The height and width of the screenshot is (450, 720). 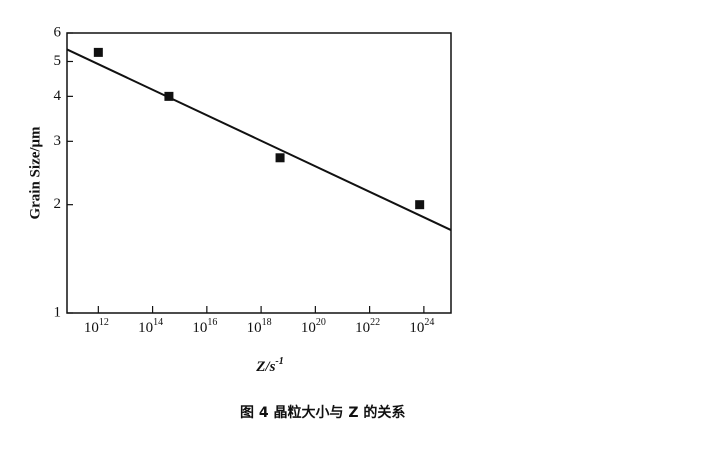 What do you see at coordinates (322, 412) in the screenshot?
I see `caption: 图 4 晶粒大小与 Z 的关系` at bounding box center [322, 412].